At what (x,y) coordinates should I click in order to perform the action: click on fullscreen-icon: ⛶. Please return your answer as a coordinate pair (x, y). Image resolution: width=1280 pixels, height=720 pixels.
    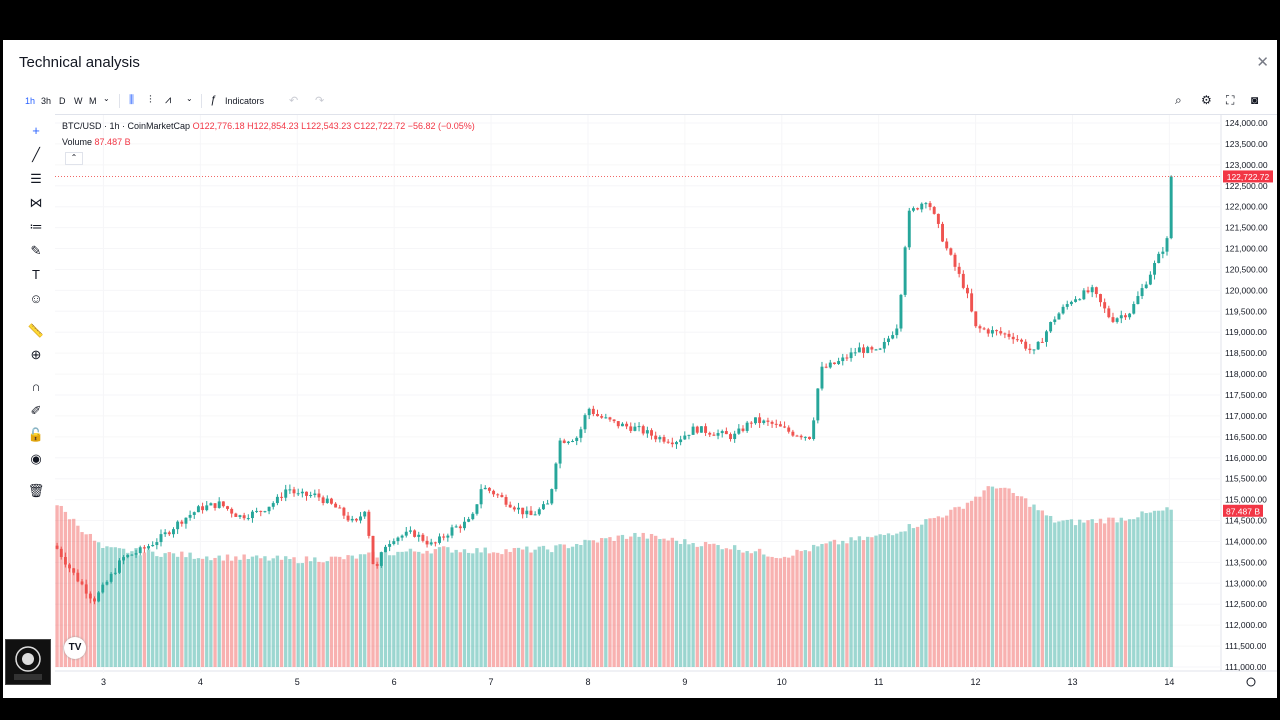
    Looking at the image, I should click on (1230, 100).